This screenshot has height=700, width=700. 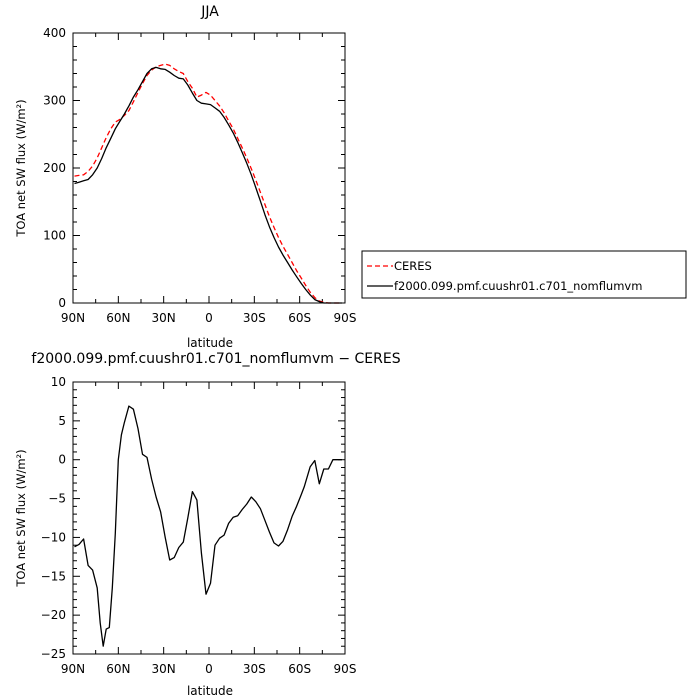 I want to click on bottom-y-tick-label: −25, so click(x=53, y=654).